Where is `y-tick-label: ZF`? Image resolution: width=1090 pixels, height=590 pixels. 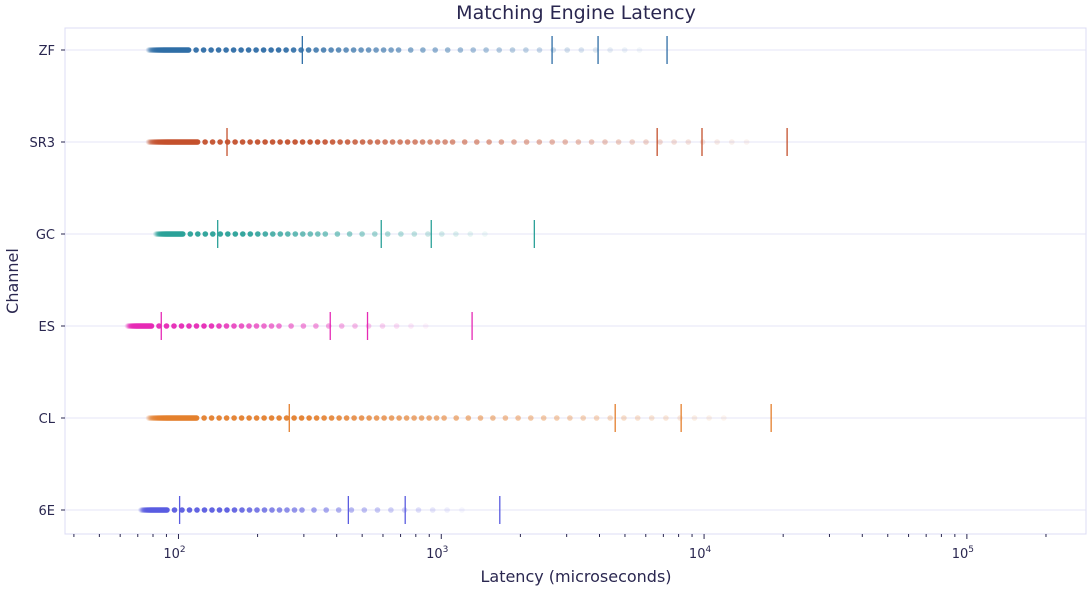
y-tick-label: ZF is located at coordinates (47, 51).